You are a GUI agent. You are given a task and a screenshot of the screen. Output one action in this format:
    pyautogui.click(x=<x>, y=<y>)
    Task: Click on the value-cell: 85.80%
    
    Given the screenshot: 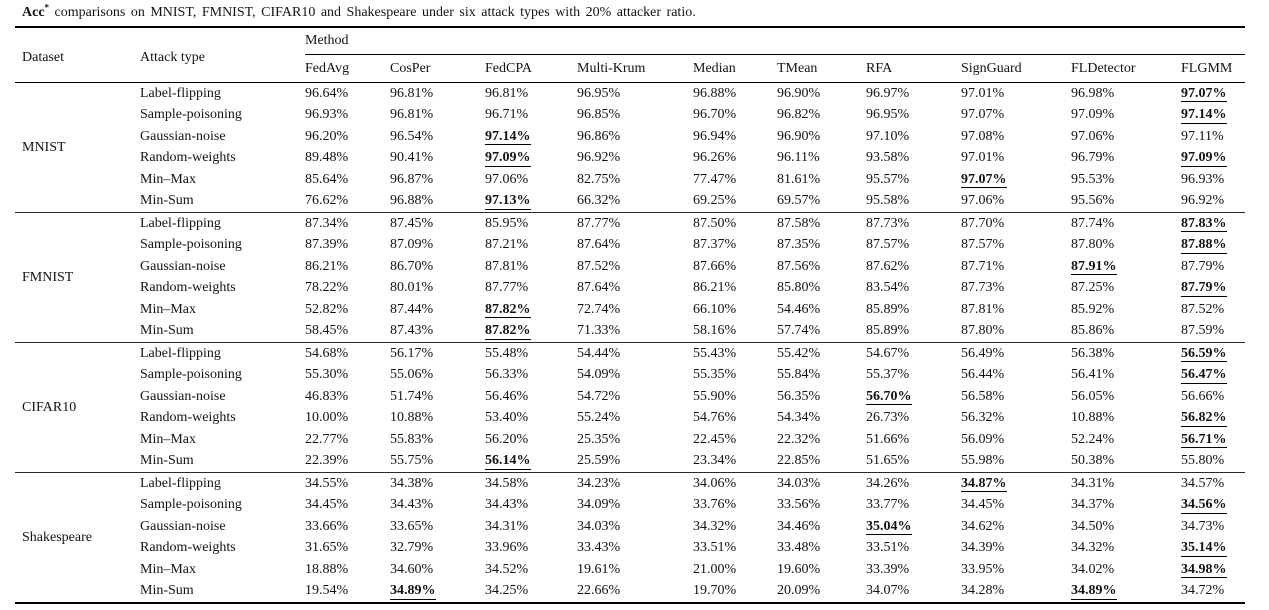 What is the action you would take?
    pyautogui.click(x=799, y=288)
    